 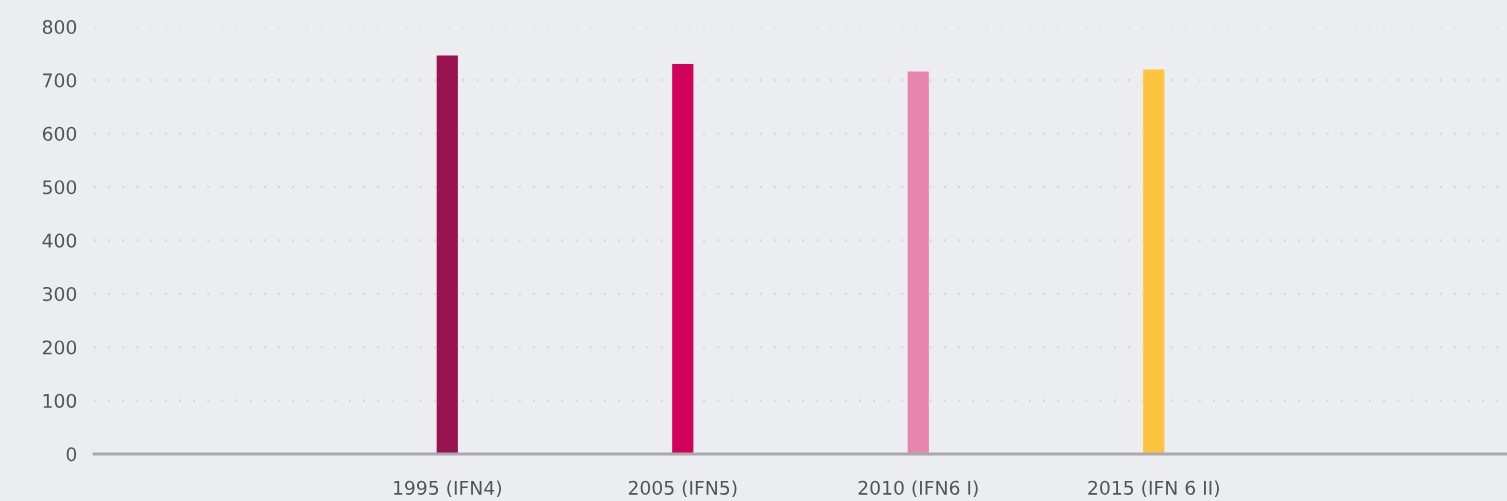 What do you see at coordinates (71, 454) in the screenshot?
I see `y-tick-label: 0` at bounding box center [71, 454].